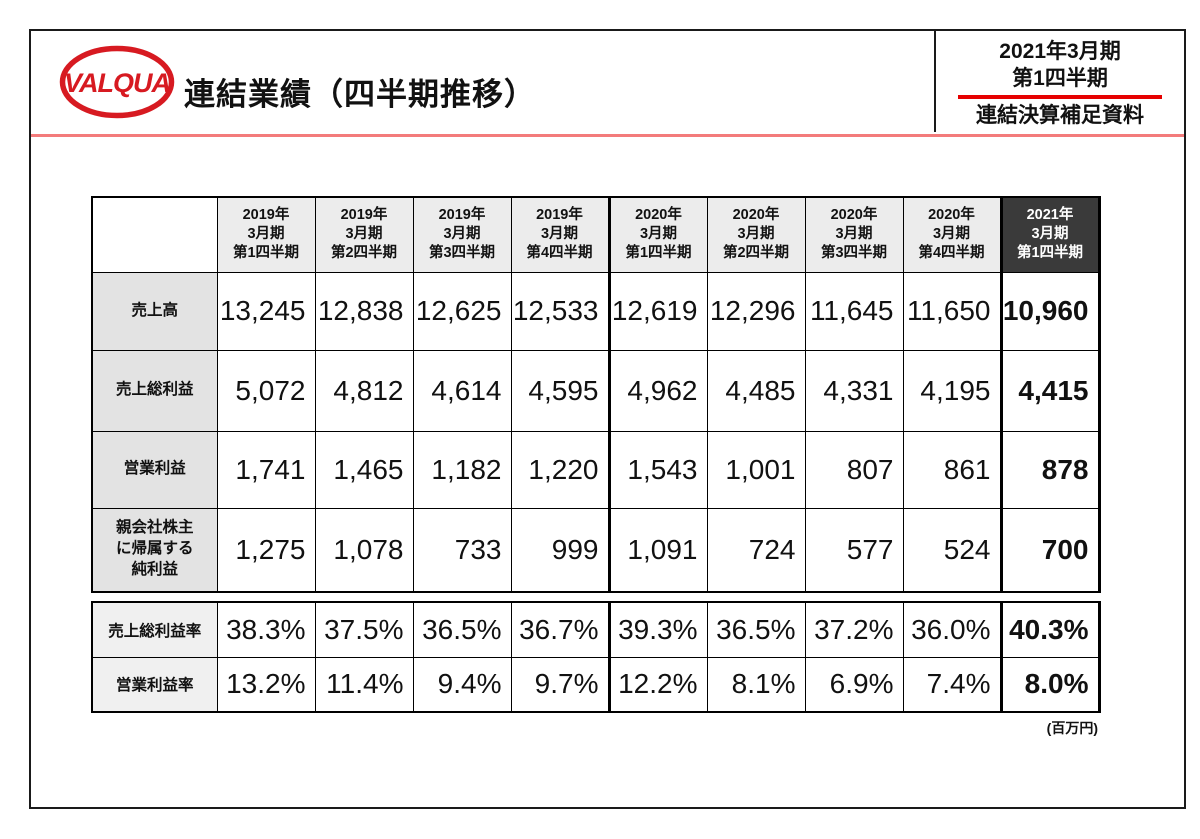 The image size is (1200, 839). What do you see at coordinates (854, 311) in the screenshot?
I see `value-cell: 11,645` at bounding box center [854, 311].